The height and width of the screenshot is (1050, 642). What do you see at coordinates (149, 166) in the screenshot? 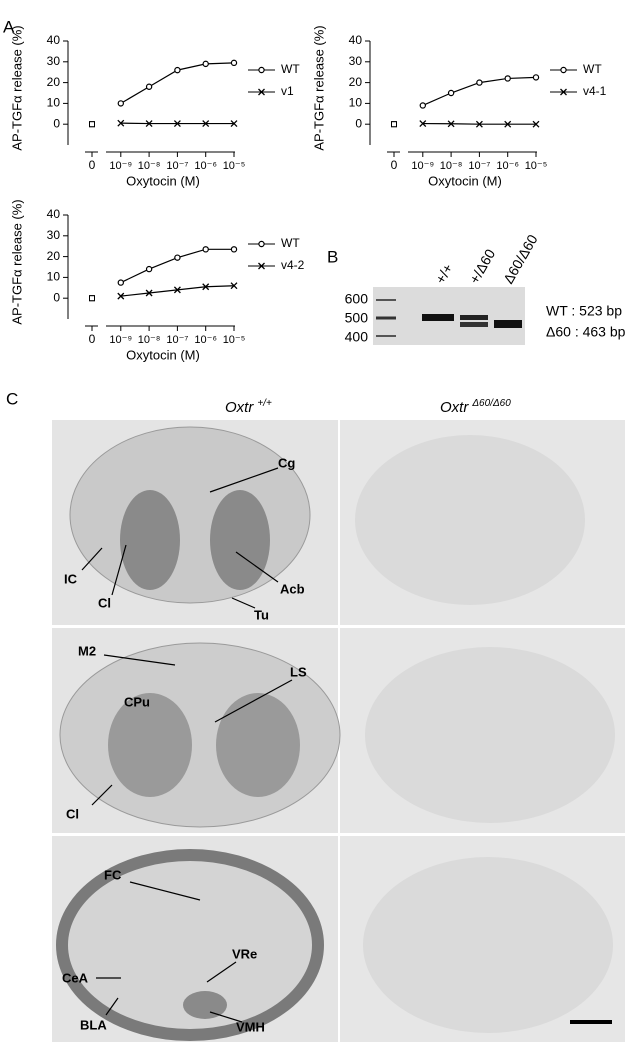
I see `x-tick-label: 10⁻⁸` at bounding box center [149, 166].